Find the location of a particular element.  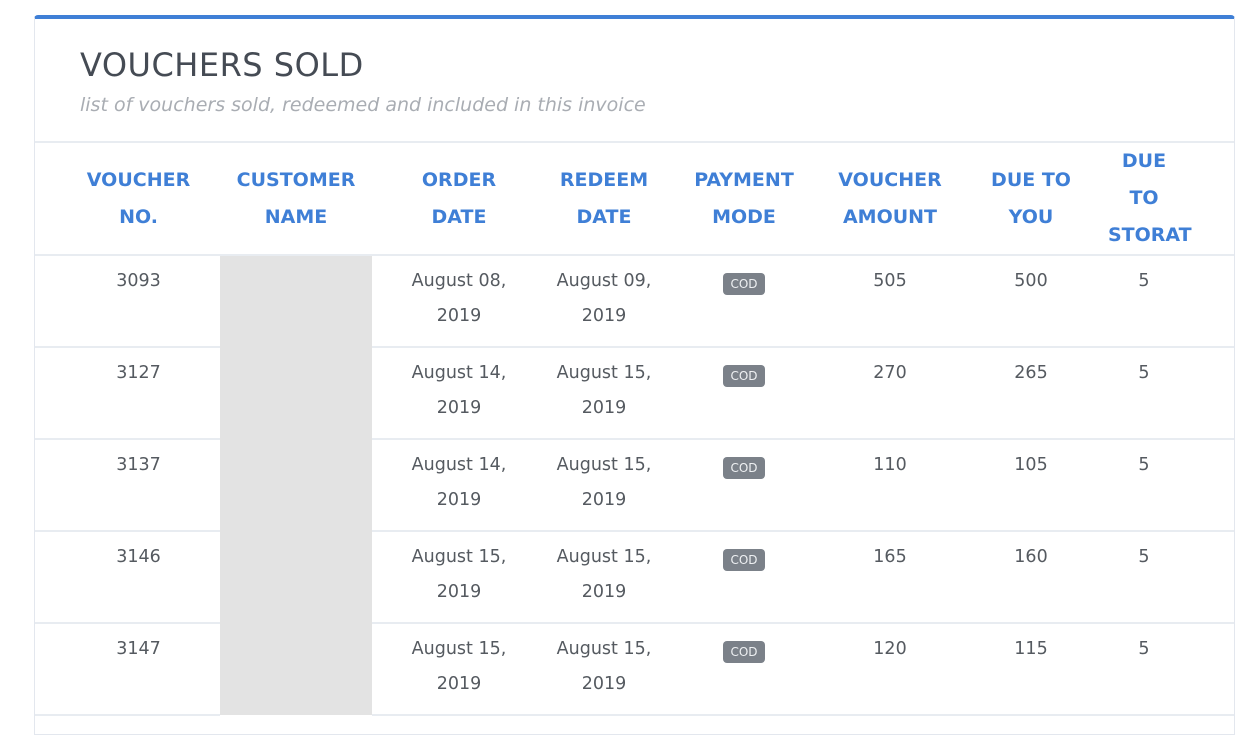

column-header-text: NAME is located at coordinates (296, 216).